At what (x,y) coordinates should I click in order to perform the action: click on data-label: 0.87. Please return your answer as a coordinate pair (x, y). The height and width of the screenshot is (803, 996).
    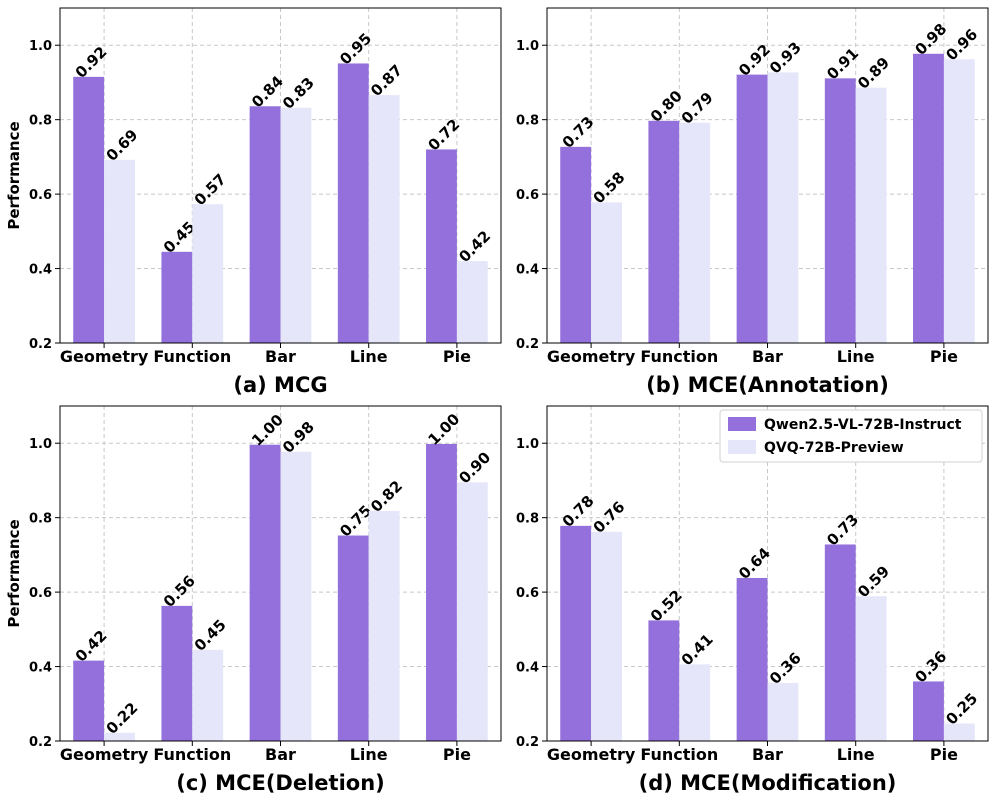
    Looking at the image, I should click on (386, 80).